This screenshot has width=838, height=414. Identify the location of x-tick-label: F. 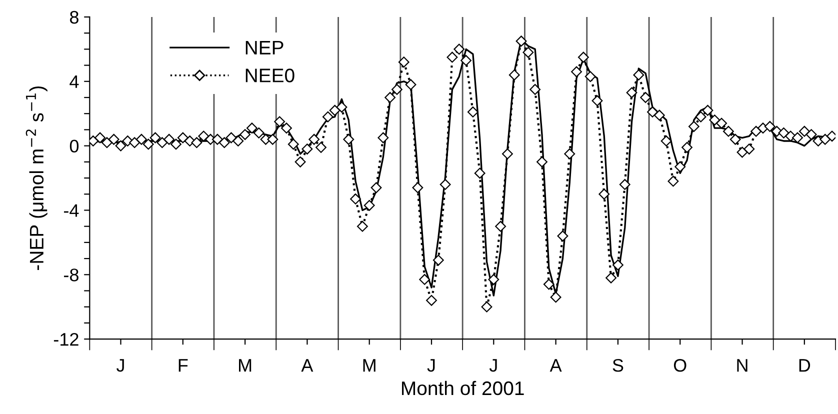
(183, 365).